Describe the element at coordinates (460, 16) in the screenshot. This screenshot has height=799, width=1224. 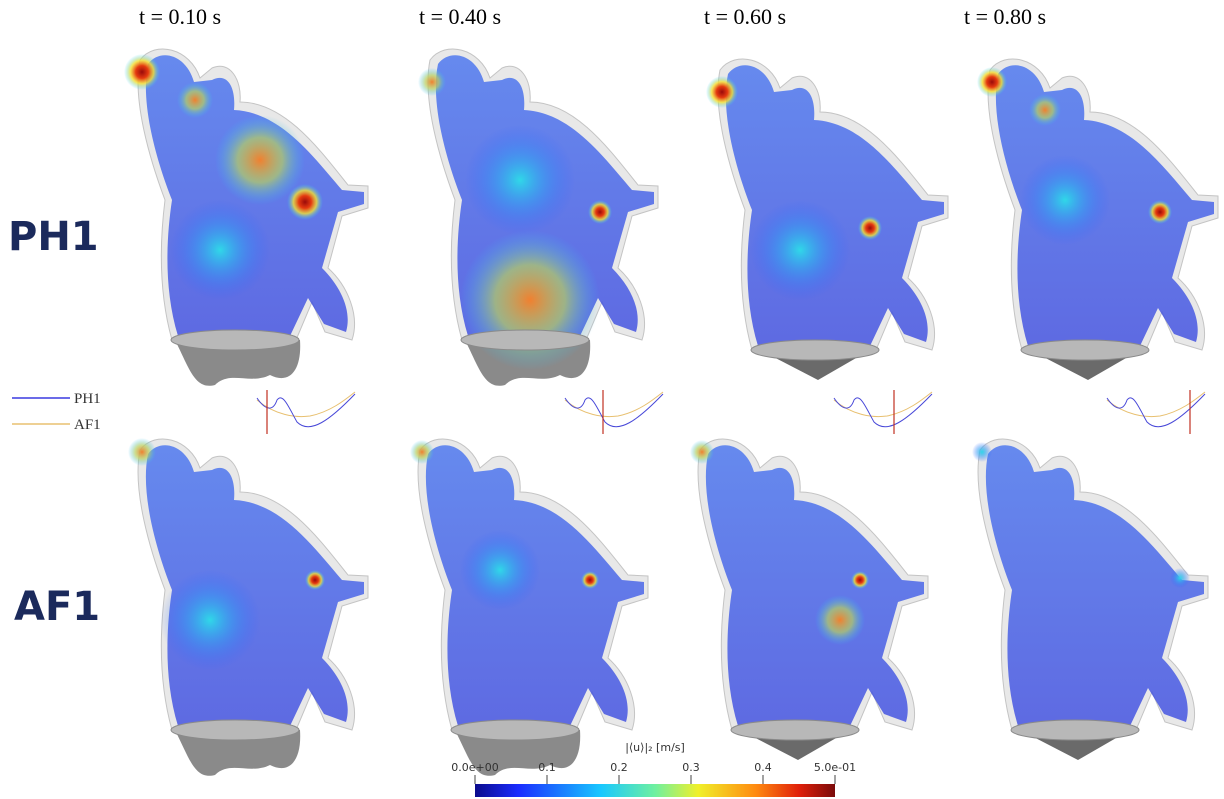
I see `column-header: t = 0.40 s` at that location.